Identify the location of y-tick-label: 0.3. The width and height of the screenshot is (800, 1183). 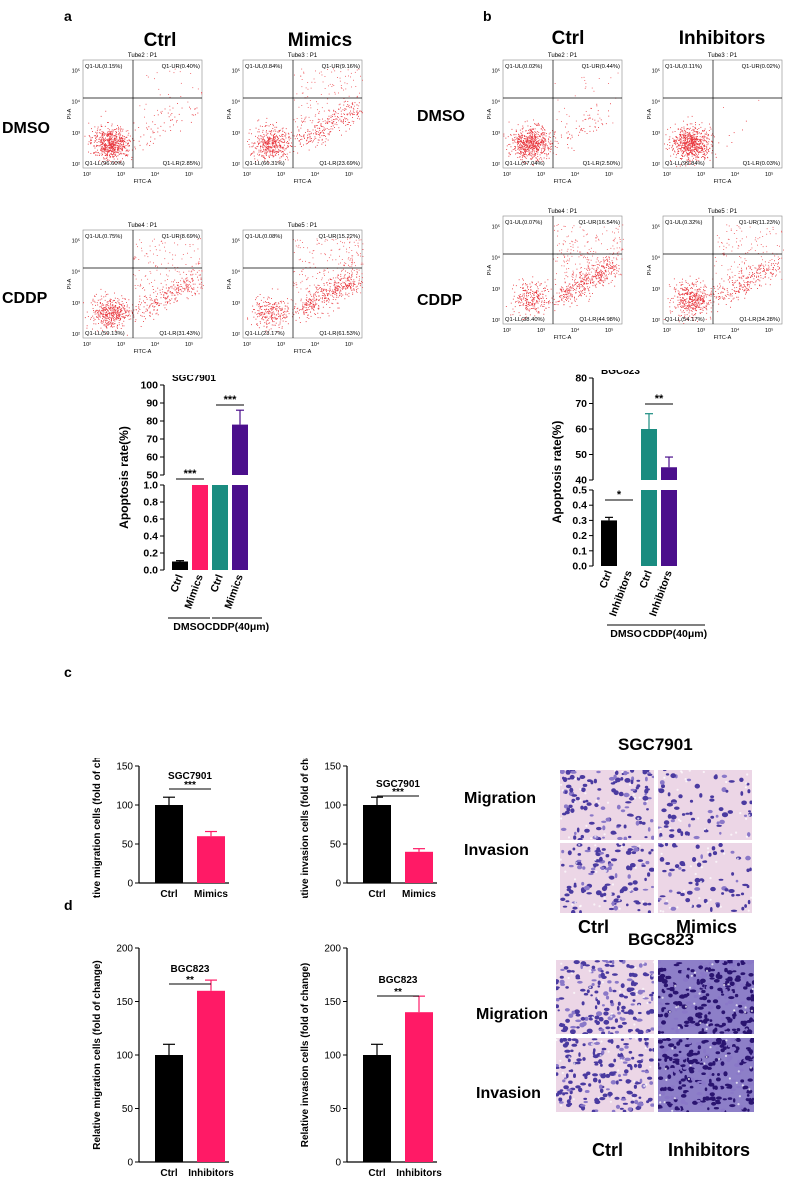
(579, 521).